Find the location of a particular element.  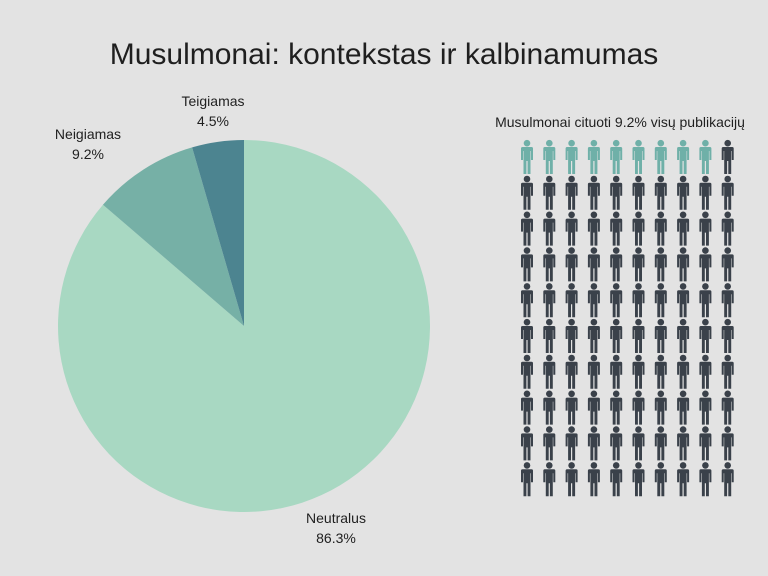

slice-label-neutralus: Neutralus 86.3% is located at coordinates (336, 528).